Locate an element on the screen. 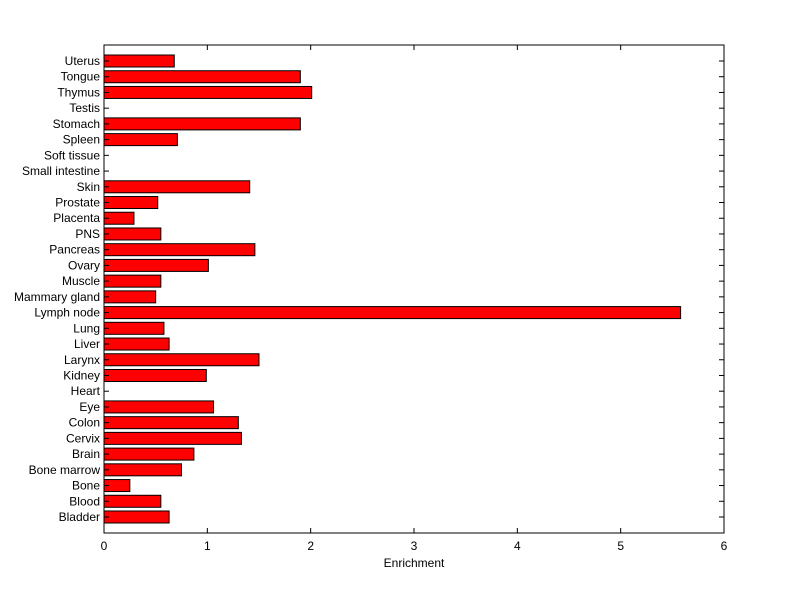 The width and height of the screenshot is (800, 599). x-tick-label-6: 6 is located at coordinates (724, 546).